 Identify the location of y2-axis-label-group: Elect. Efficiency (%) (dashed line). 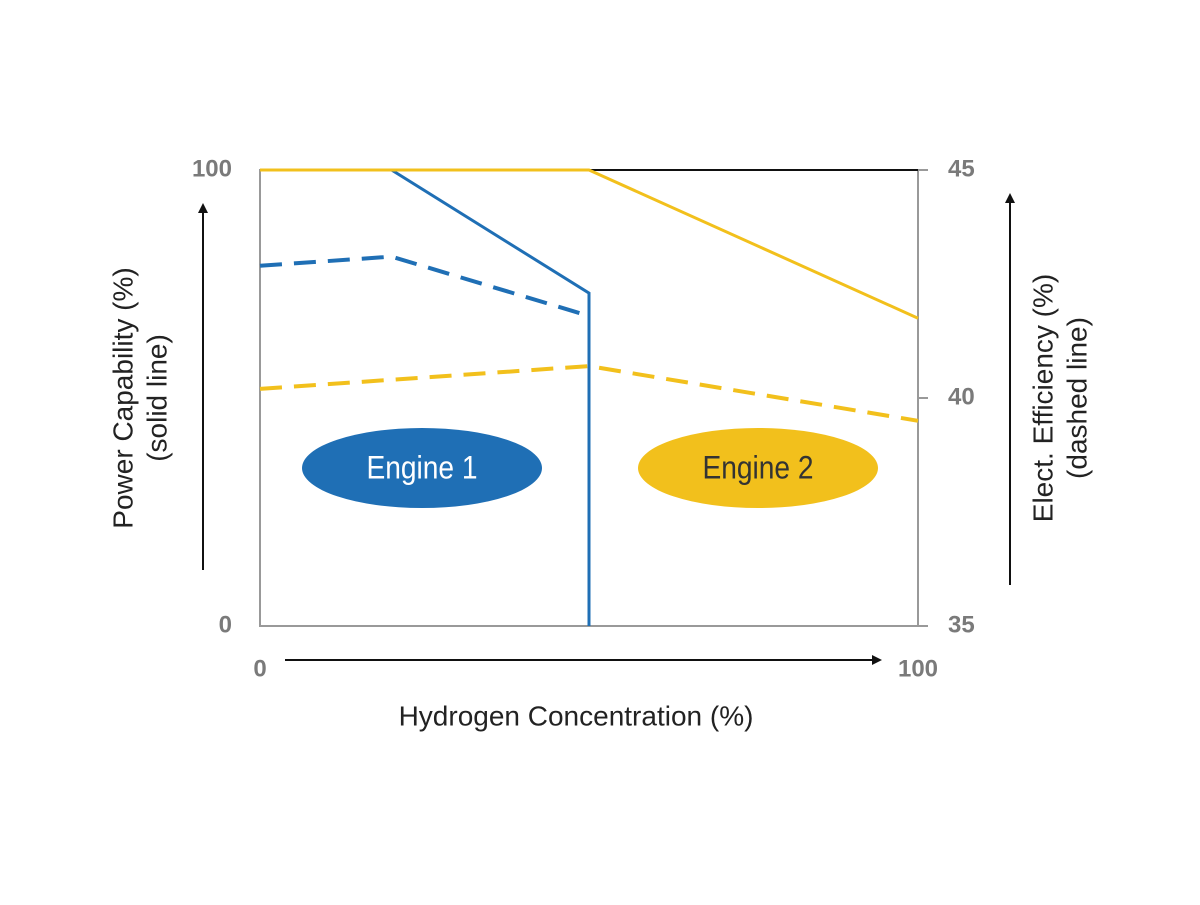
(1059, 398).